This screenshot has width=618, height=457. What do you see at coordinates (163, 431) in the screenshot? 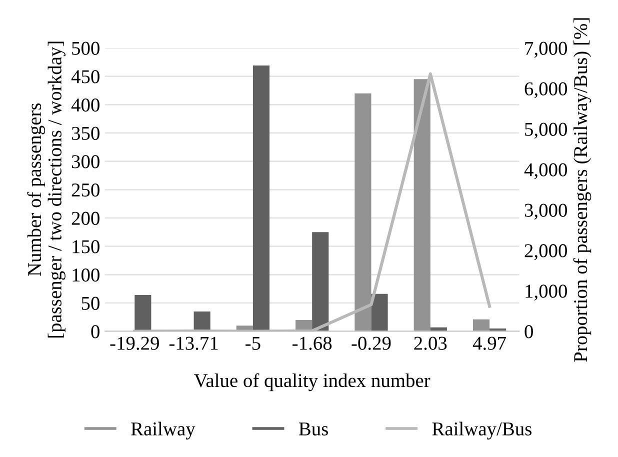
I see `legend-label: Railway` at bounding box center [163, 431].